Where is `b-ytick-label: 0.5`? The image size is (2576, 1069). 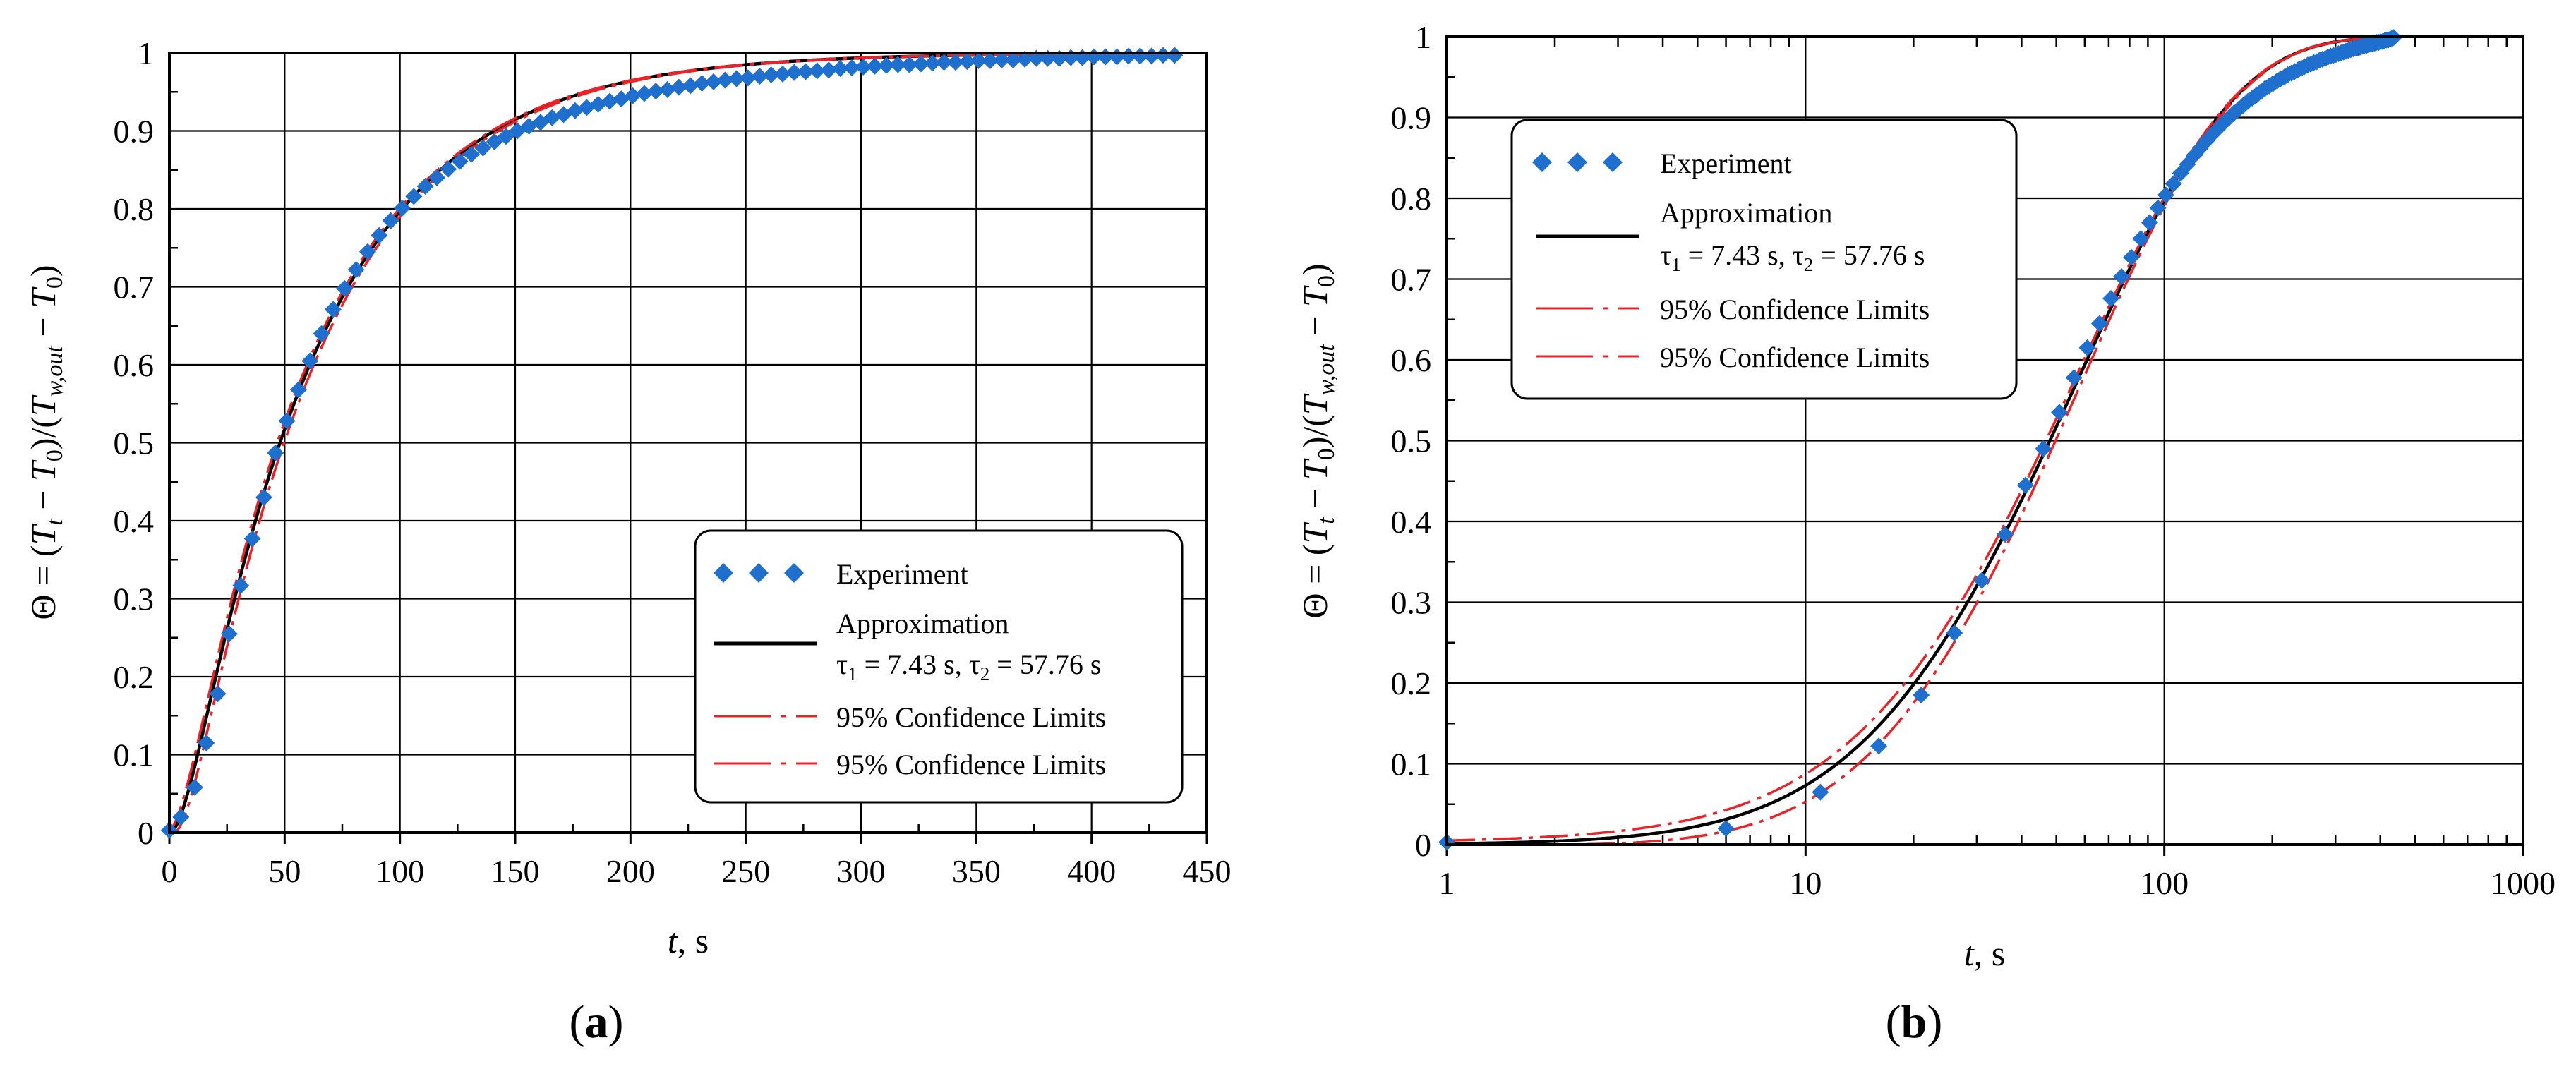 b-ytick-label: 0.5 is located at coordinates (1411, 441).